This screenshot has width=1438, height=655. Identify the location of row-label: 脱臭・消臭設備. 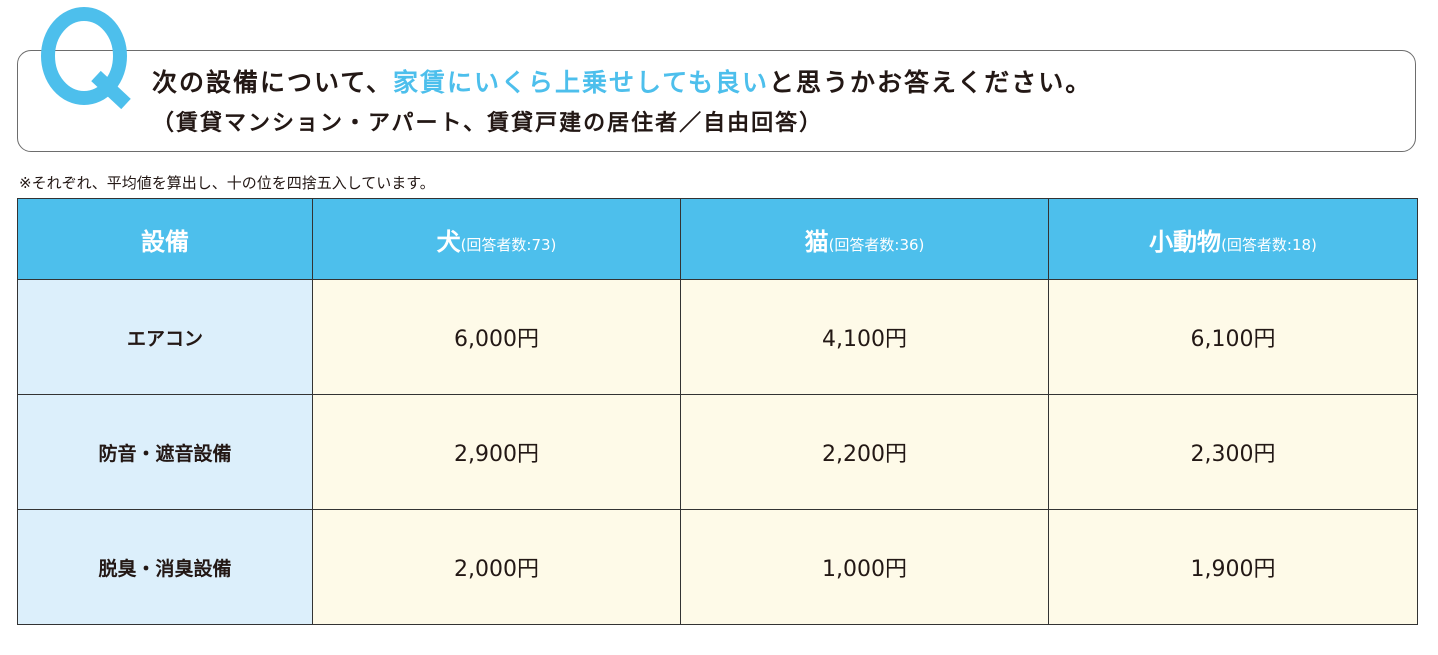
(165, 567).